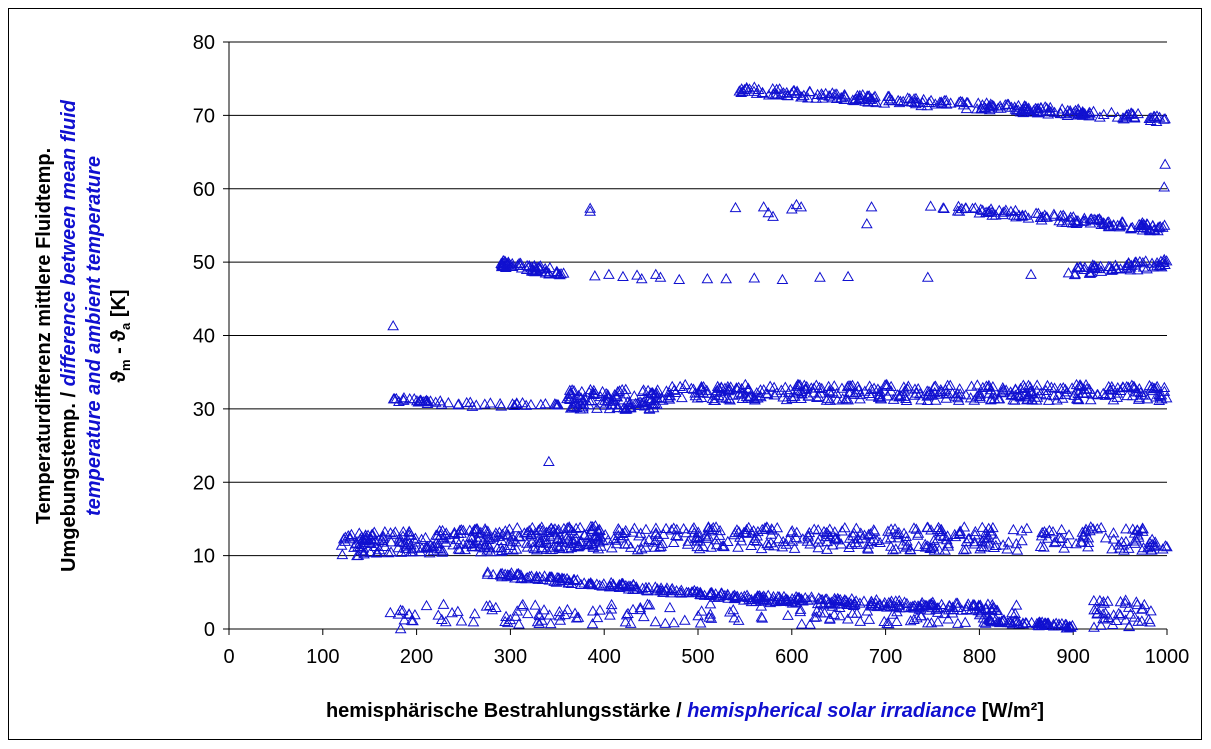 The width and height of the screenshot is (1211, 749). I want to click on y-tick-label: 0, so click(209, 630).